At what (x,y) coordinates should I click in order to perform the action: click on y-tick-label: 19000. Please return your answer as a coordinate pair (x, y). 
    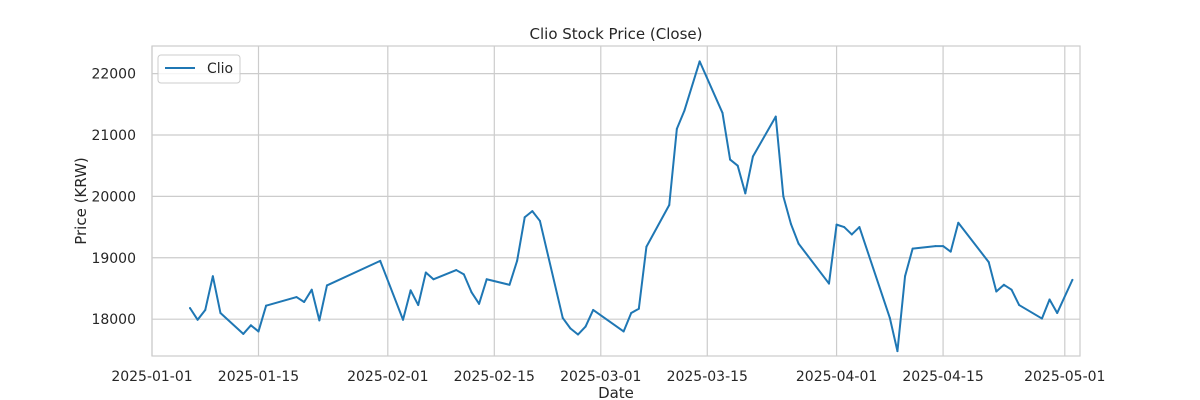
    Looking at the image, I should click on (113, 259).